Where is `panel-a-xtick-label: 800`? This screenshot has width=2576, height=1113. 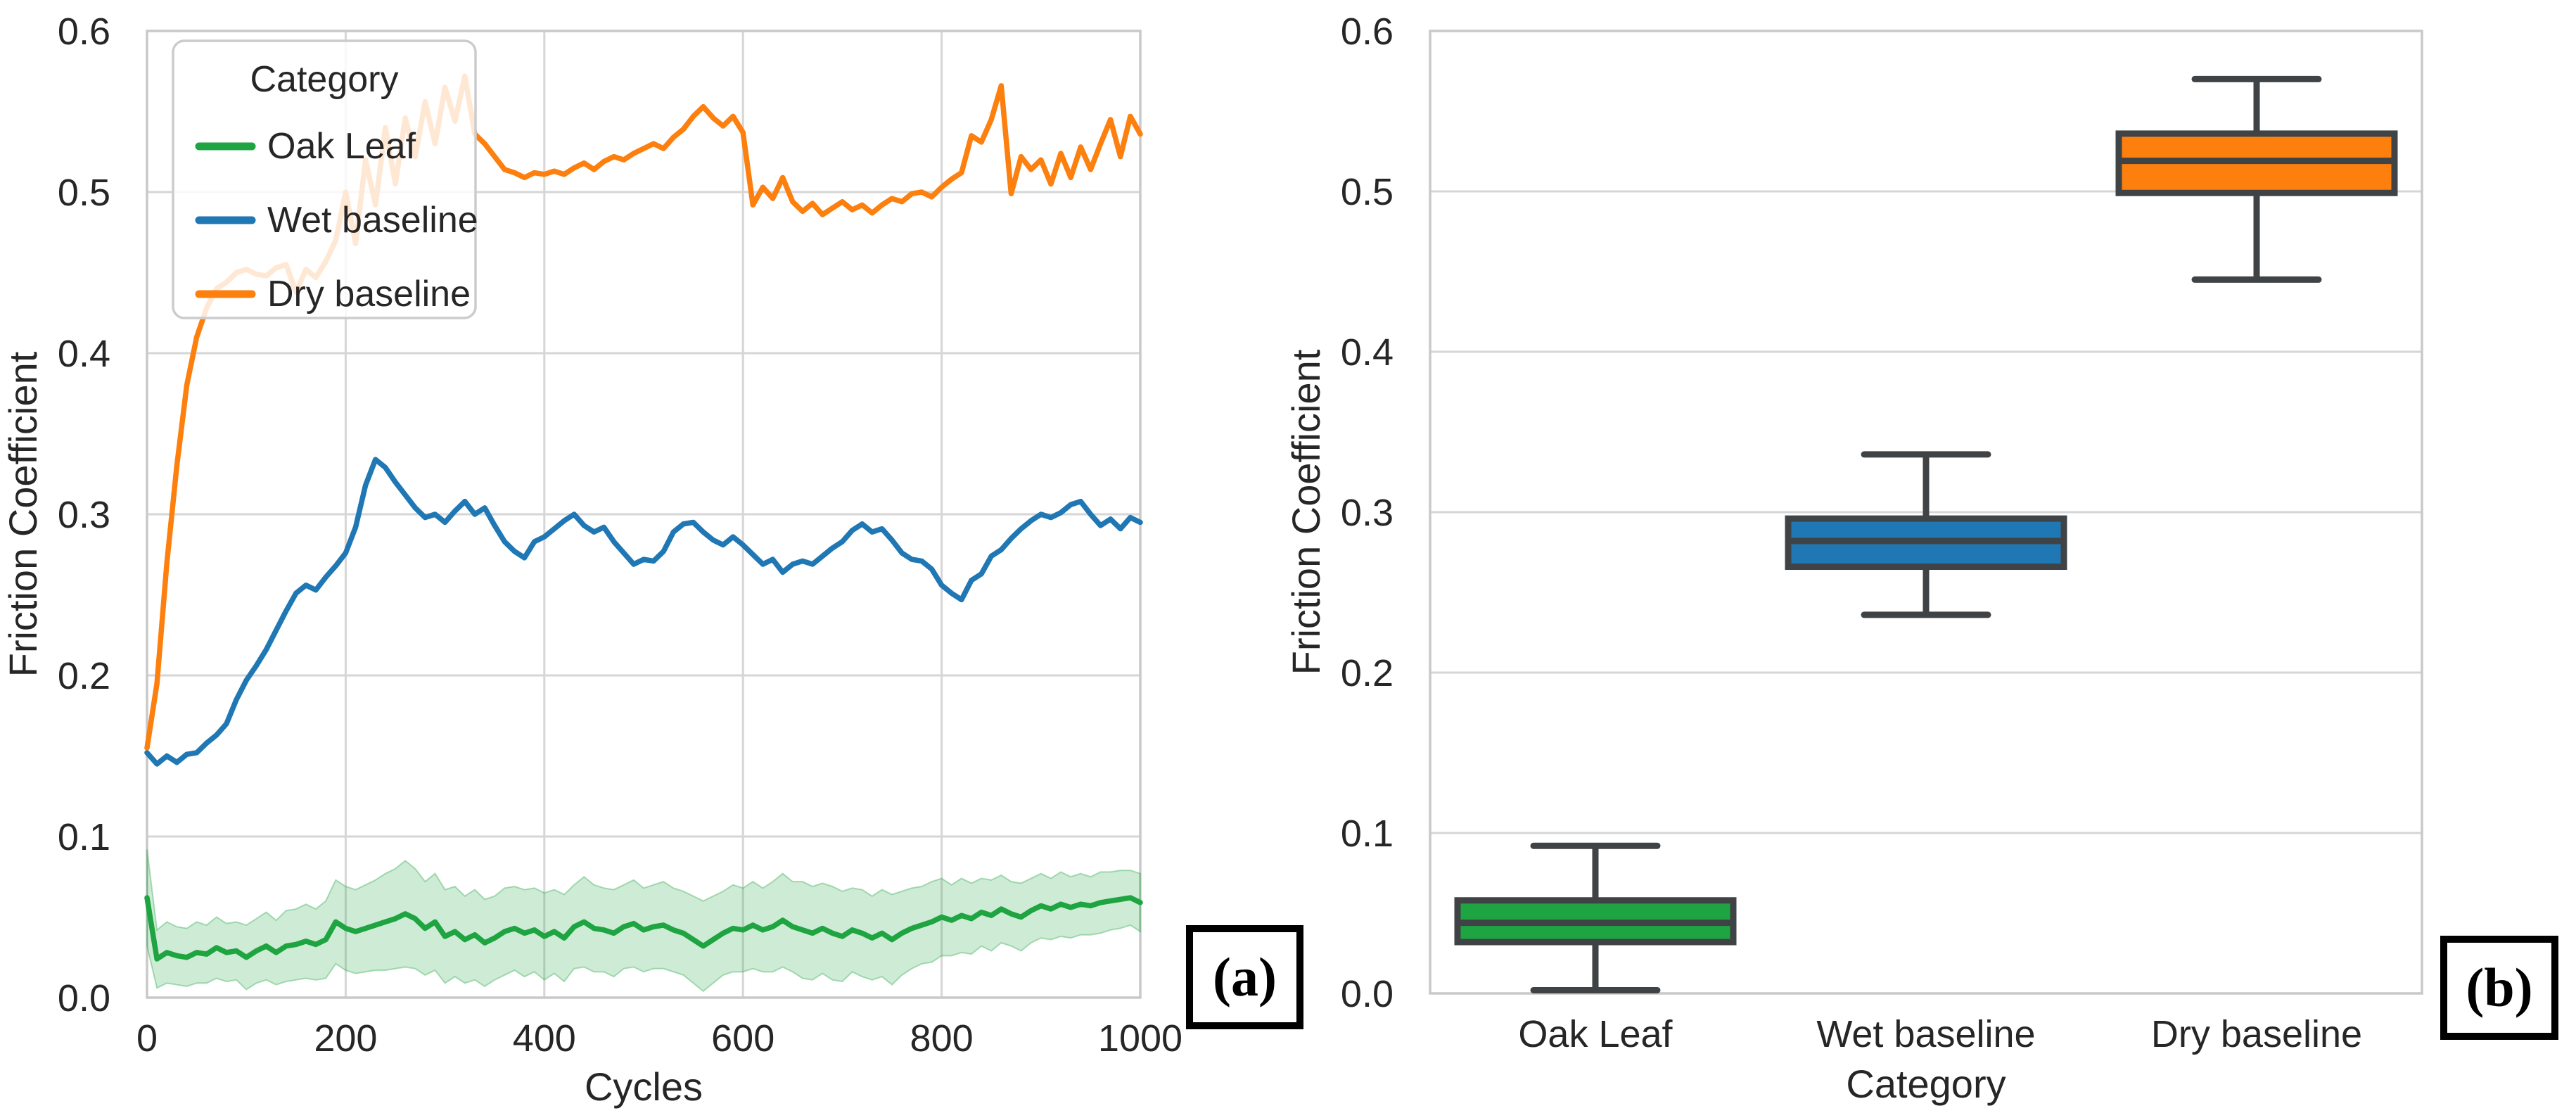
panel-a-xtick-label: 800 is located at coordinates (942, 1038).